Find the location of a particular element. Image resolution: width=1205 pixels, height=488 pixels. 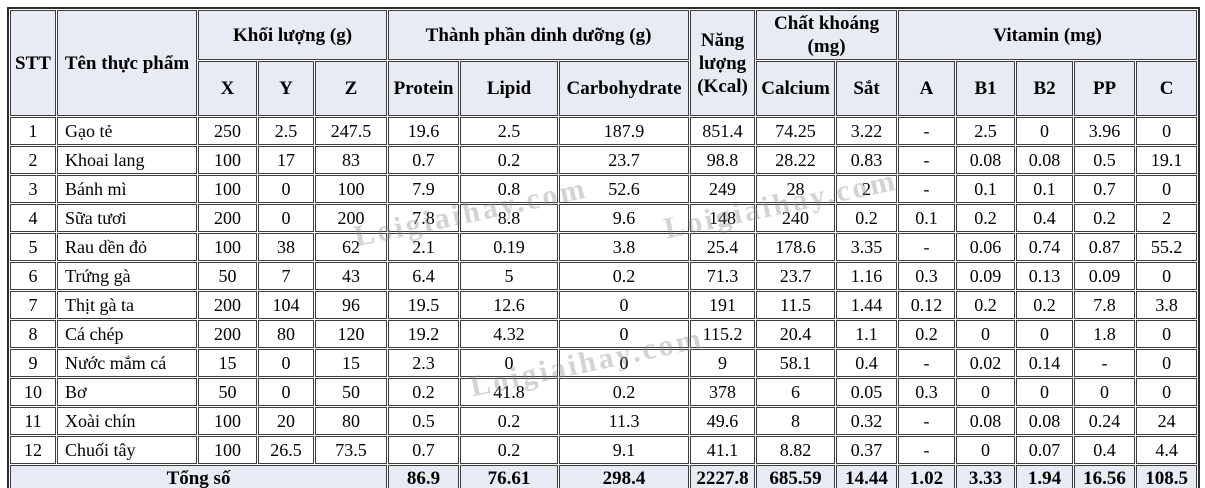

value-cell: 26.5 is located at coordinates (286, 450).